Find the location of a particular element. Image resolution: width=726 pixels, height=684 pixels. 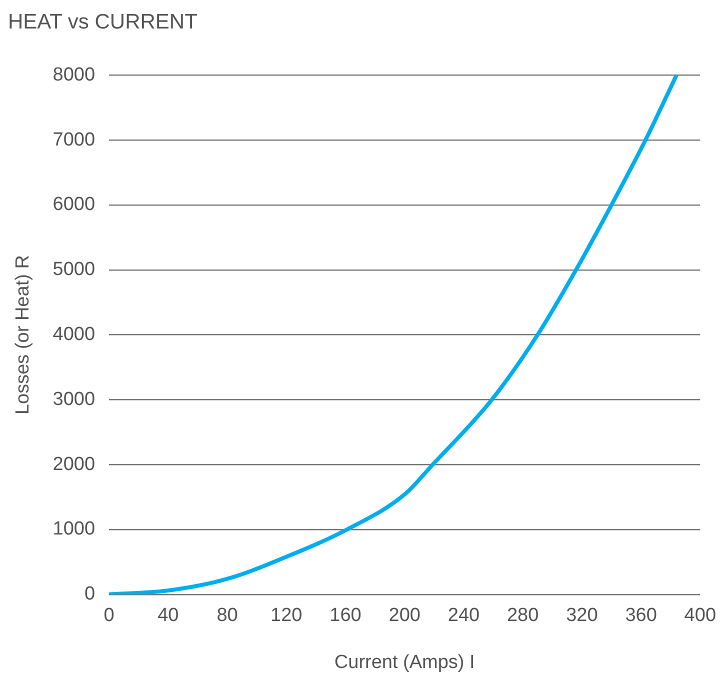

y-tick-label: 1000 is located at coordinates (74, 529).